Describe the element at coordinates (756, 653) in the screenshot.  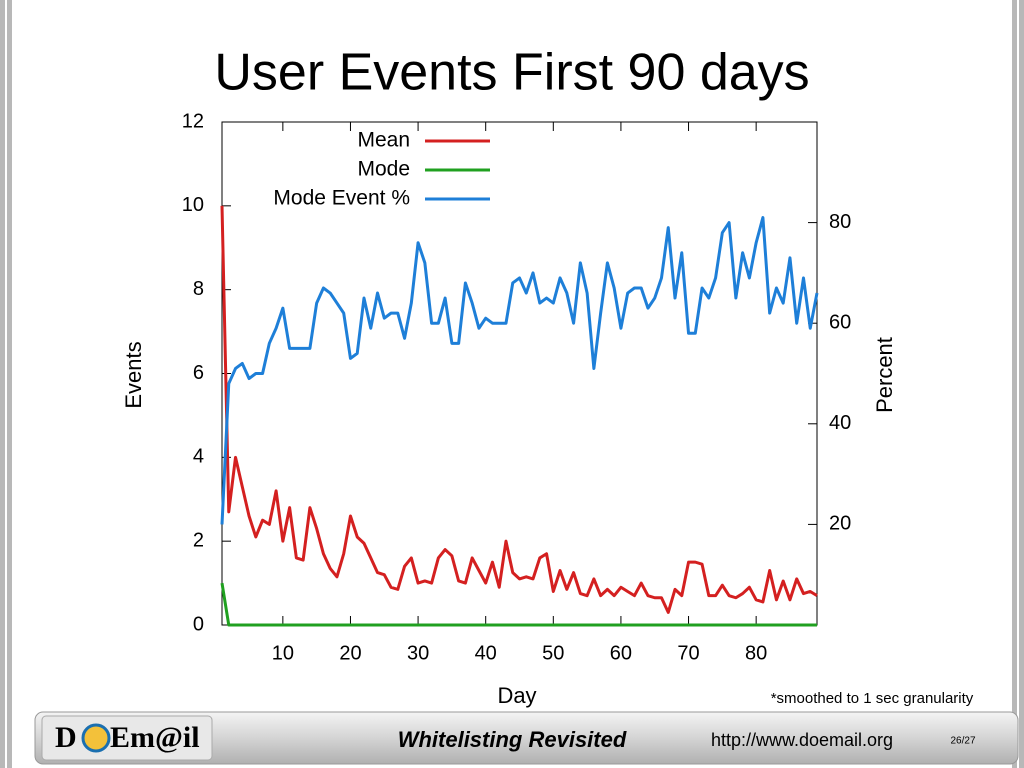
I see `x-tick-label: 80` at that location.